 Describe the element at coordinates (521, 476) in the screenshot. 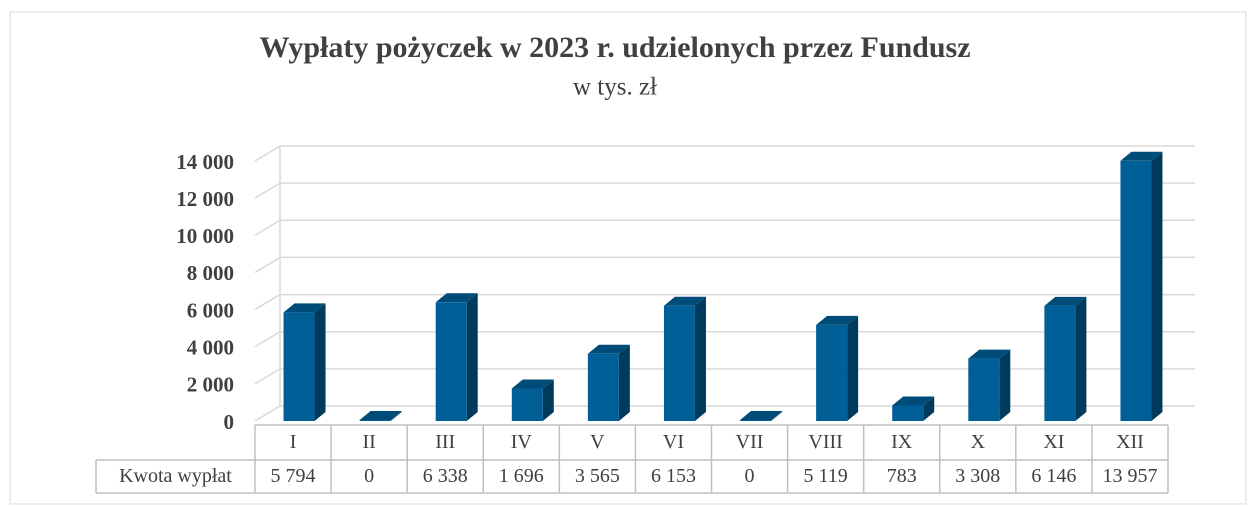

I see `table-value: 1 696` at that location.